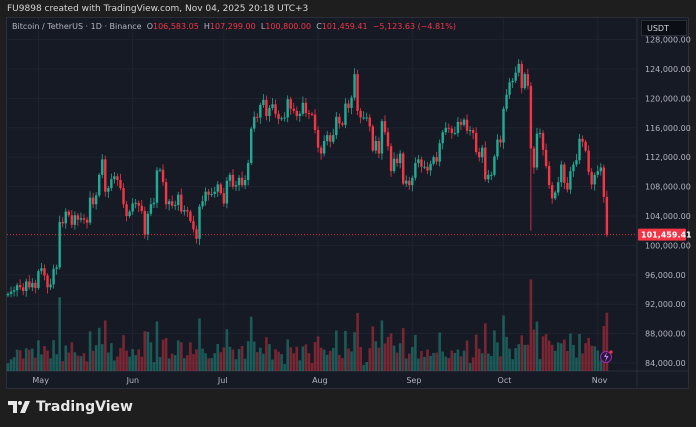  I want to click on y-tick-label: 128,000.00, so click(668, 40).